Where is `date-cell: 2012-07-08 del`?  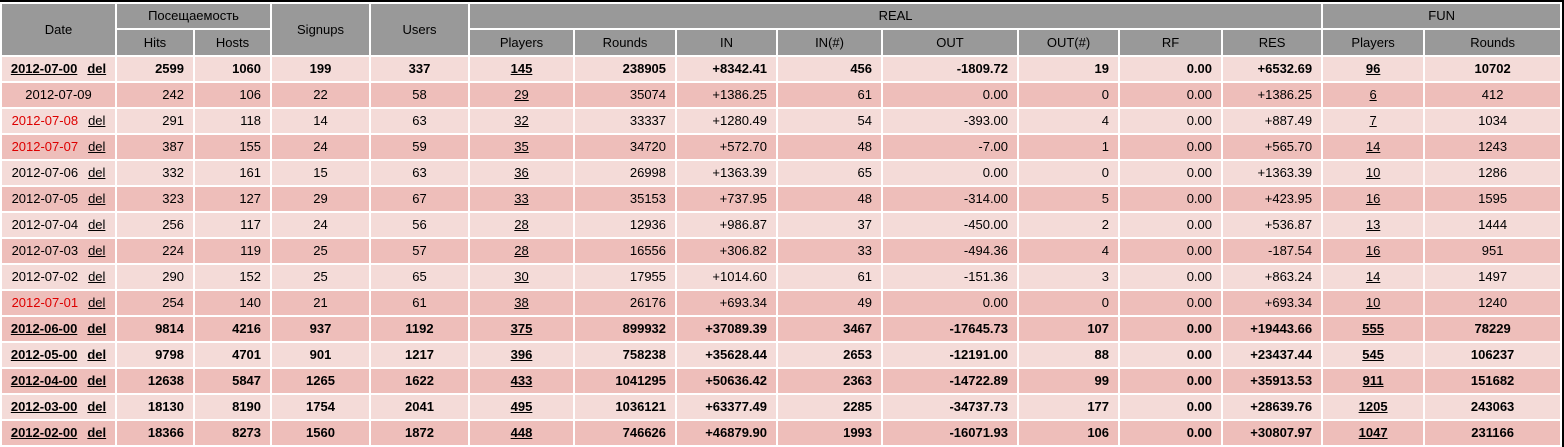
date-cell: 2012-07-08 del is located at coordinates (58, 121).